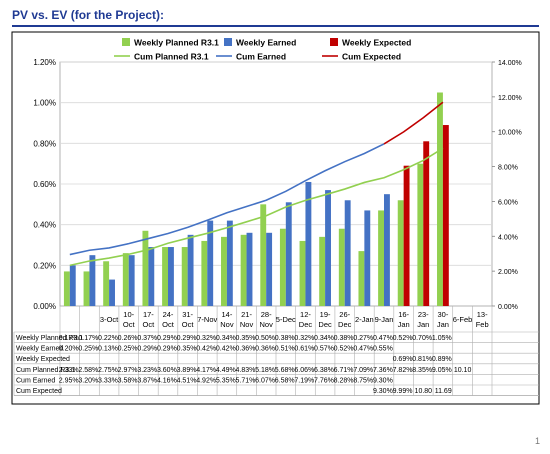 The image size is (550, 454). What do you see at coordinates (510, 98) in the screenshot?
I see `y-right-tick-label: 12.00%` at bounding box center [510, 98].